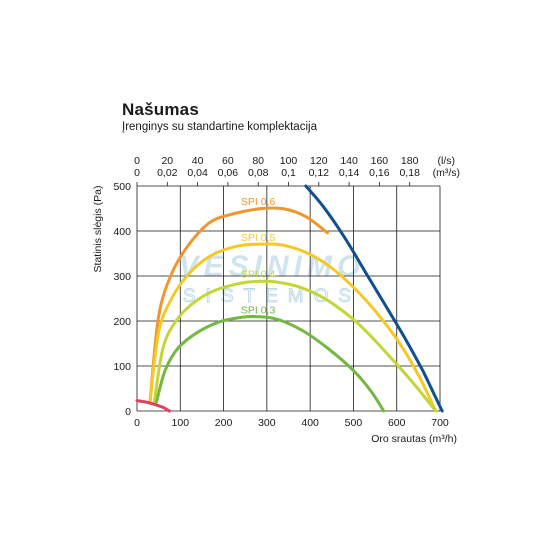  Describe the element at coordinates (319, 161) in the screenshot. I see `top-tick-label-ls: 120` at that location.